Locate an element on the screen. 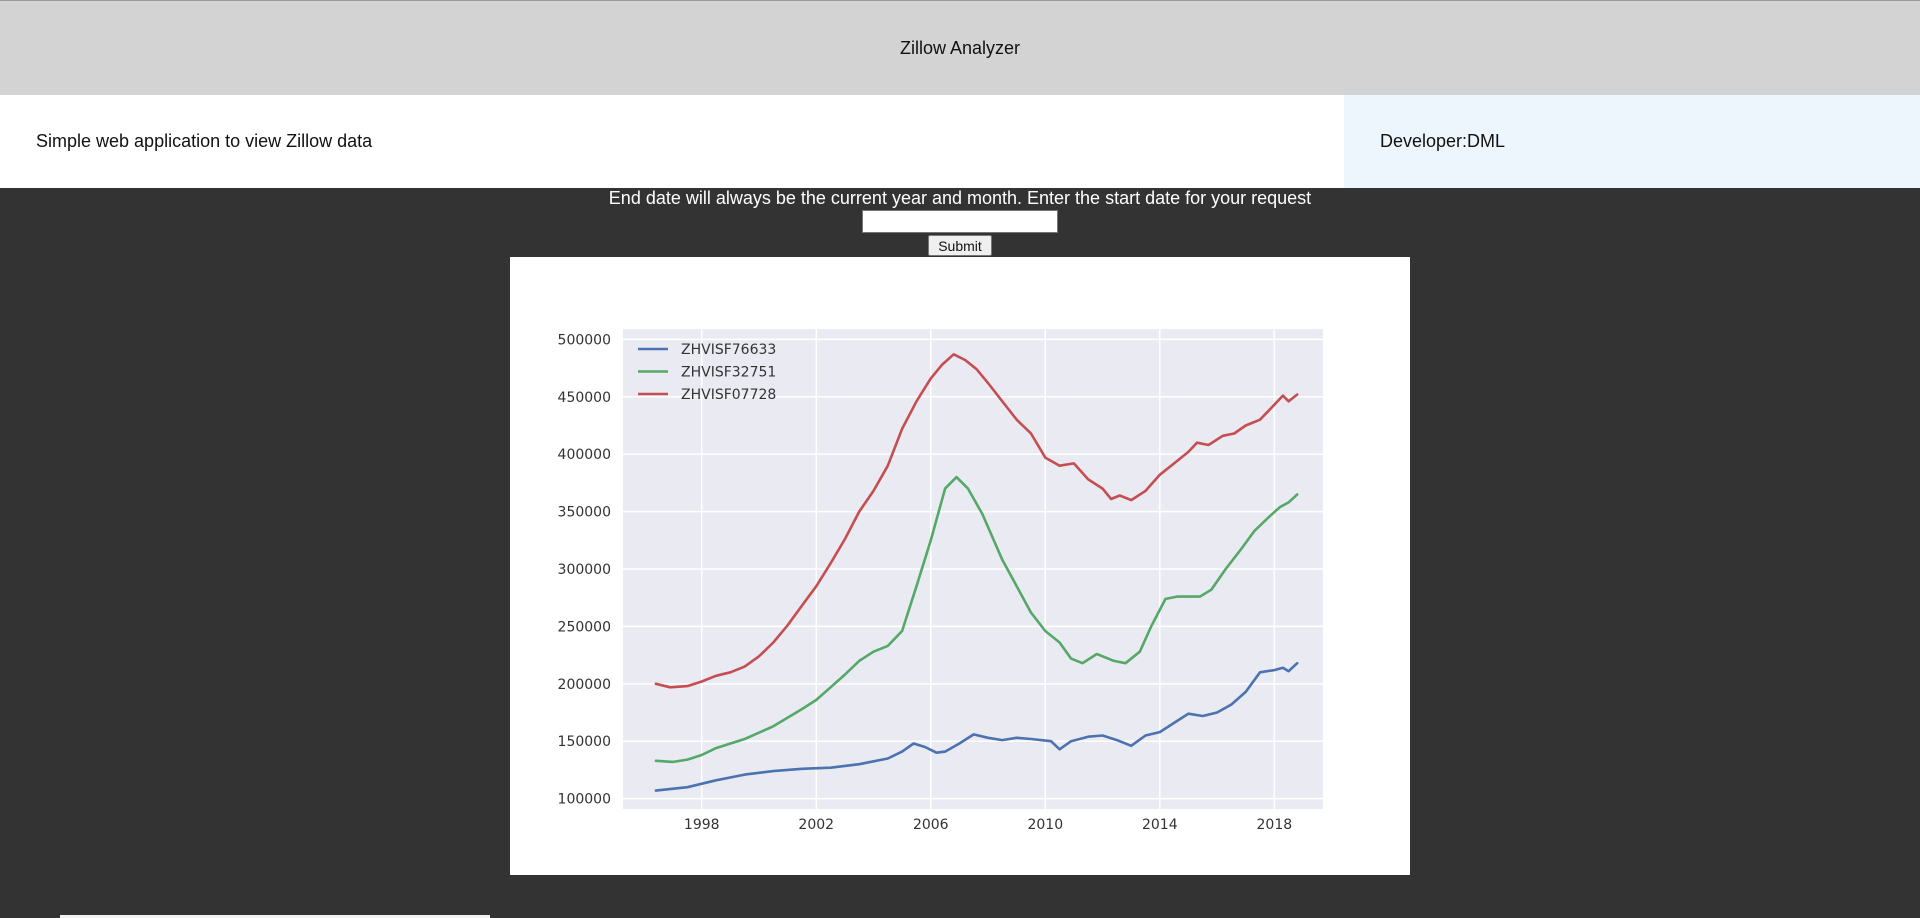 Image resolution: width=1920 pixels, height=918 pixels. y-tick-label: 350000 is located at coordinates (584, 513).